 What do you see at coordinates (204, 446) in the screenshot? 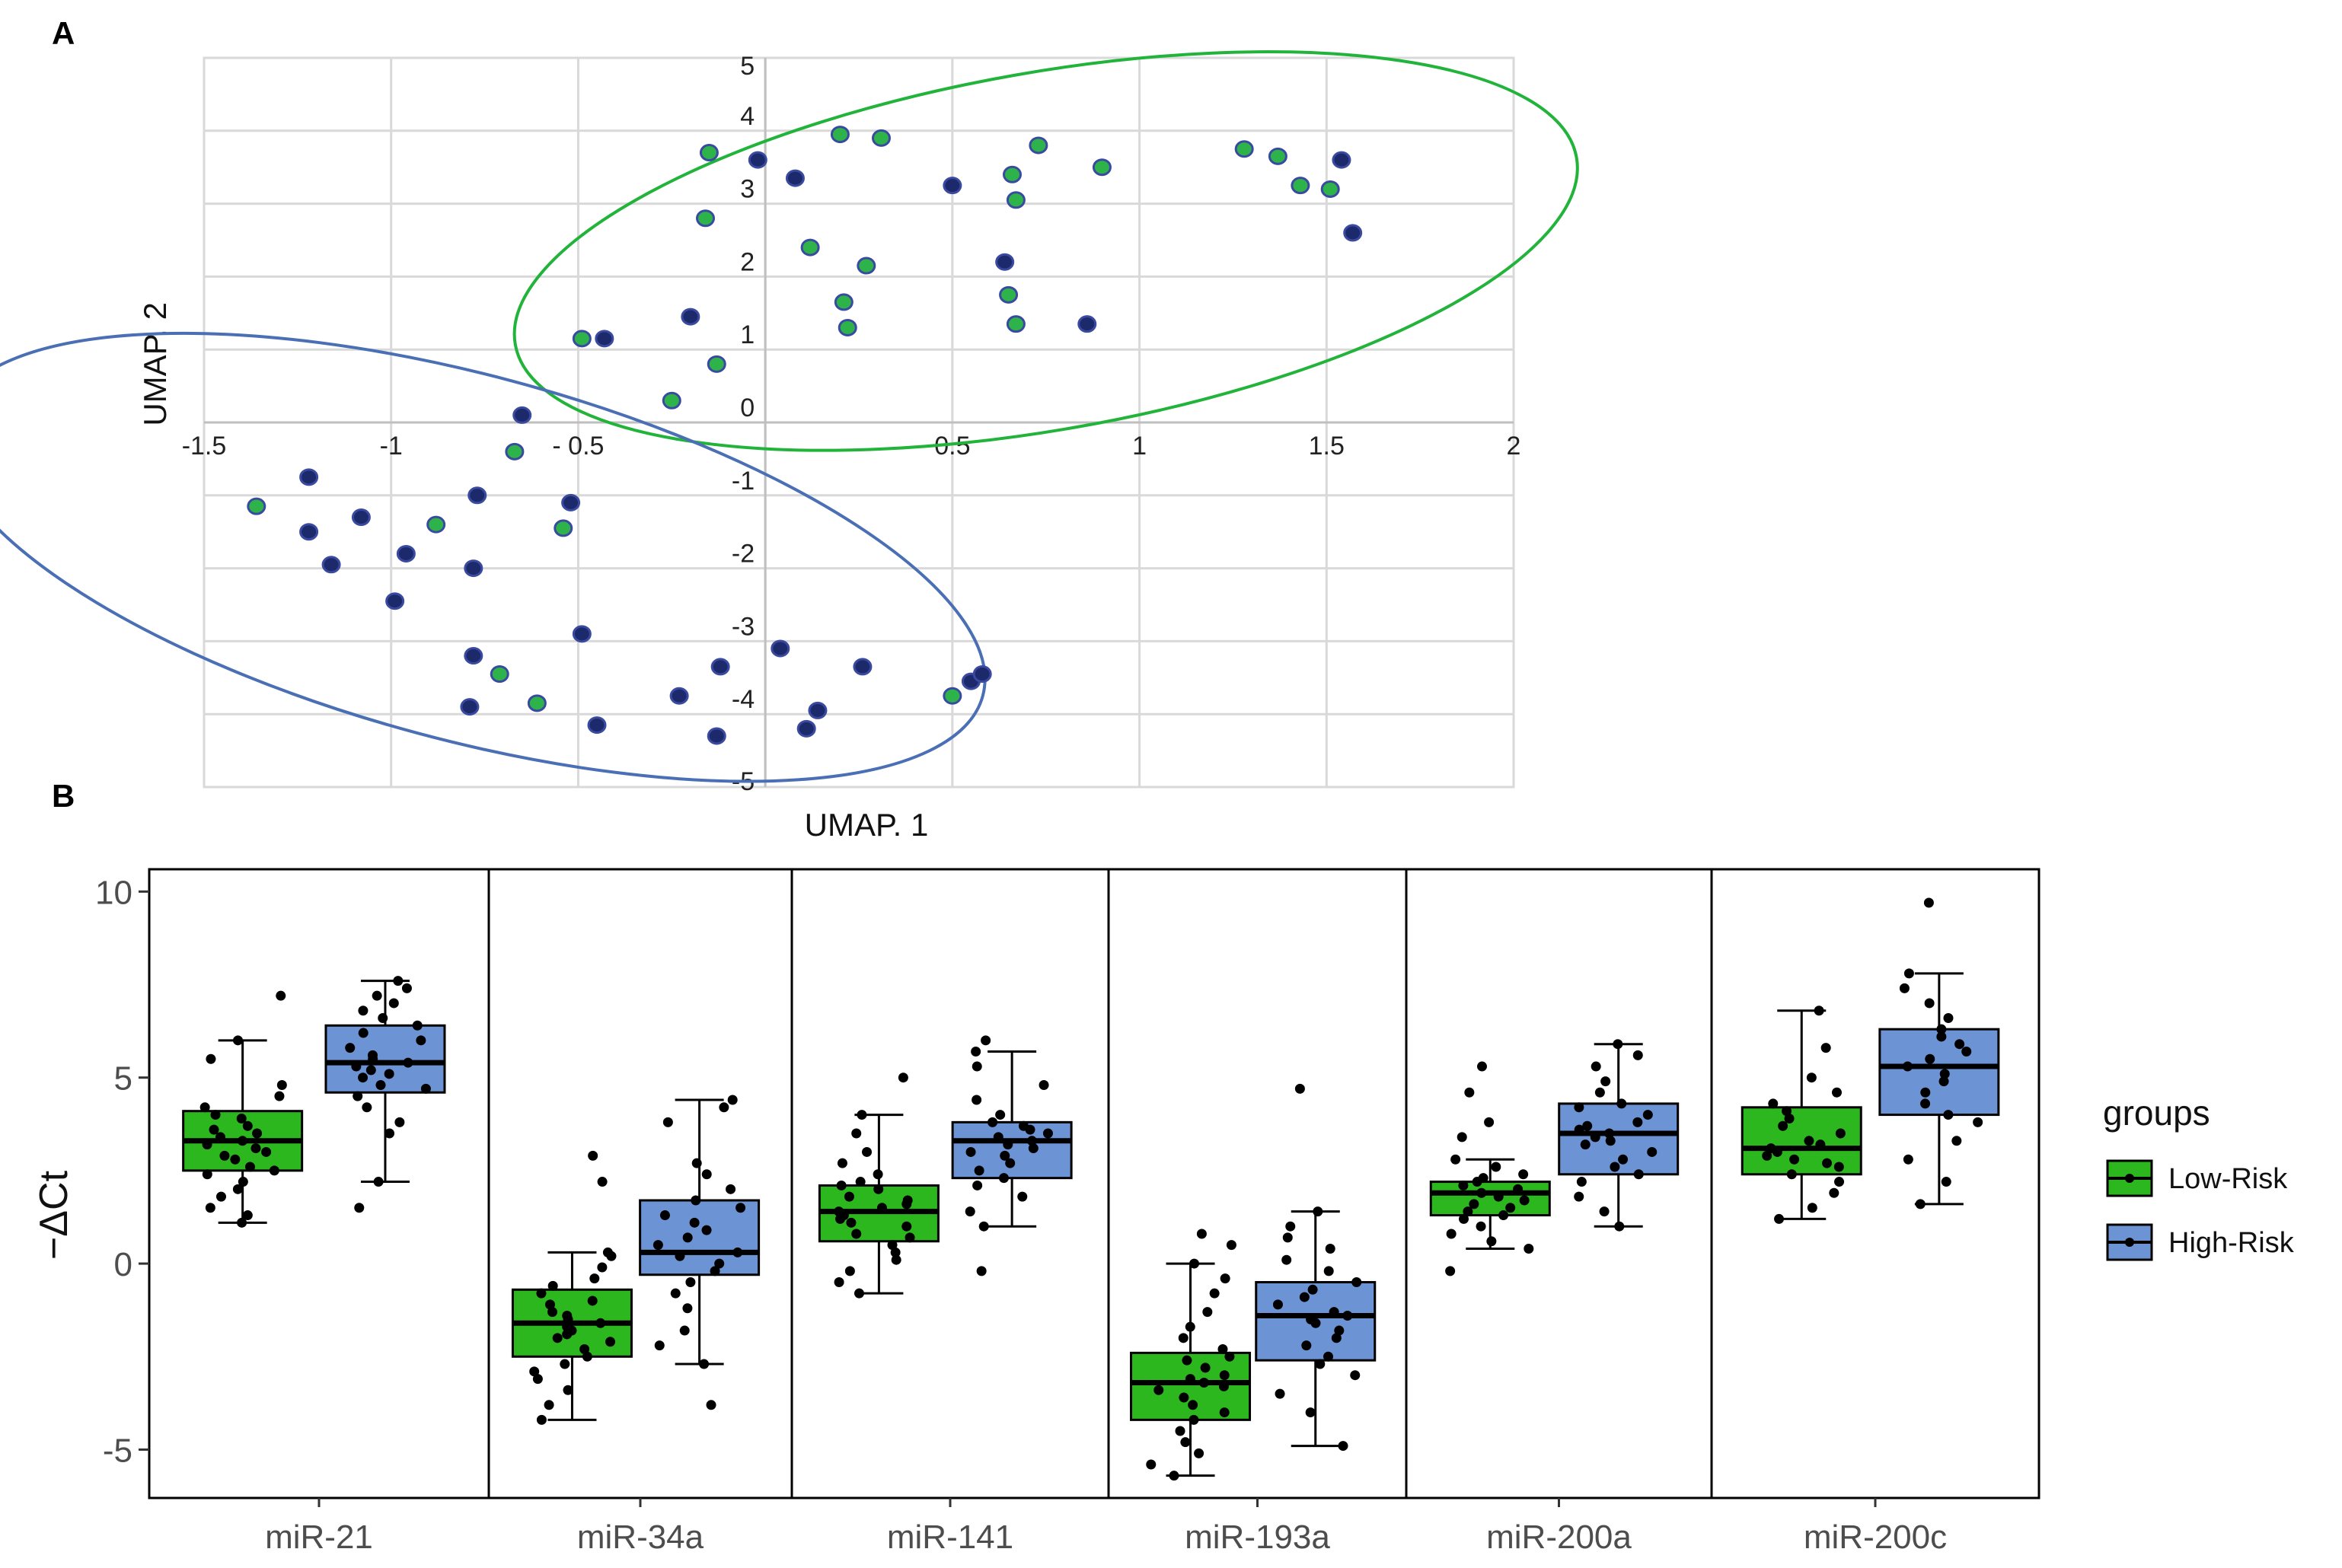
I see `x-tick-label: -1.5` at bounding box center [204, 446].